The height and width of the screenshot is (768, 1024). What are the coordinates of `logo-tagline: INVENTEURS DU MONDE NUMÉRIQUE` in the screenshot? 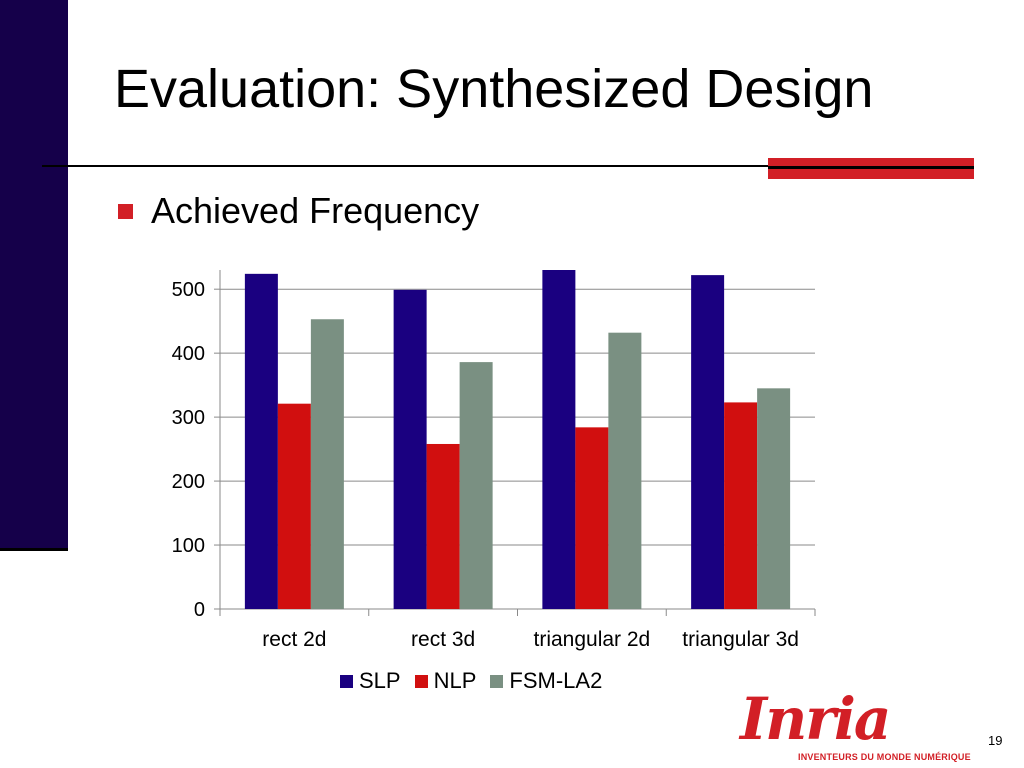 It's located at (884, 757).